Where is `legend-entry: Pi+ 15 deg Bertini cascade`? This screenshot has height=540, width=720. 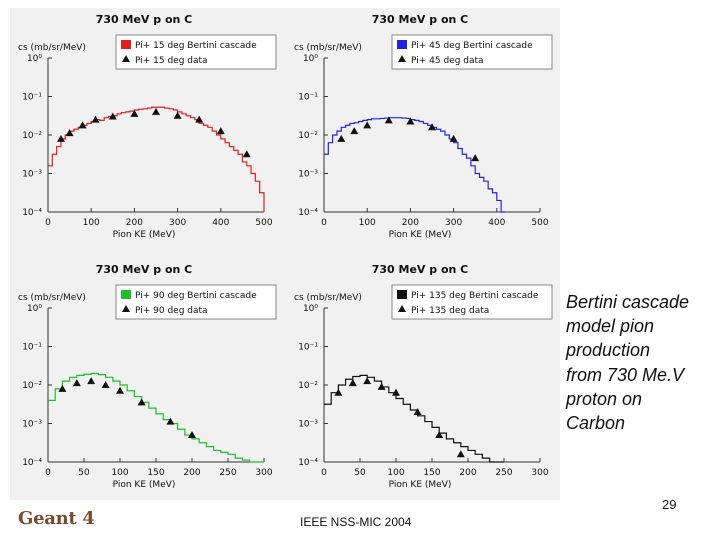 legend-entry: Pi+ 15 deg Bertini cascade is located at coordinates (196, 46).